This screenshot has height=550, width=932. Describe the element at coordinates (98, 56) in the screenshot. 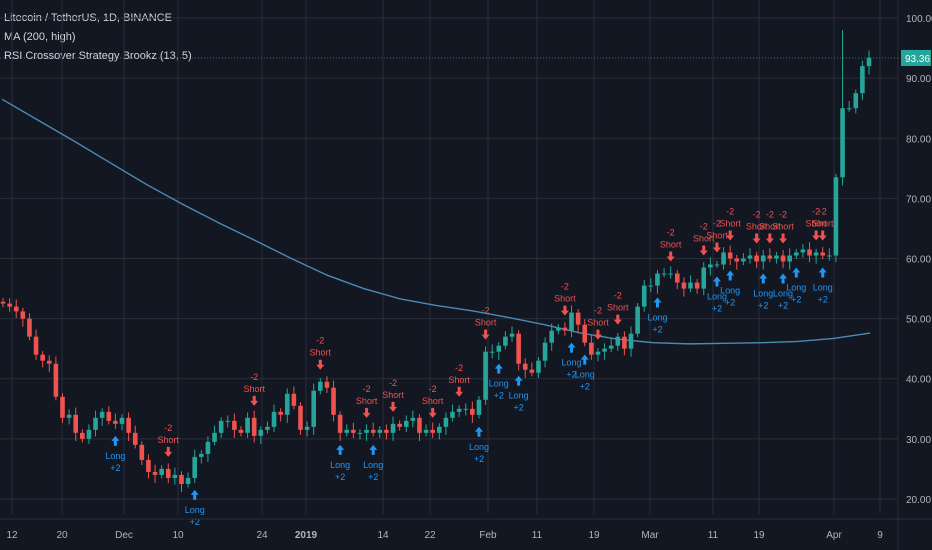

I see `legend-strategy: RSI Crossover Strategy Brookz (13, 5)` at that location.